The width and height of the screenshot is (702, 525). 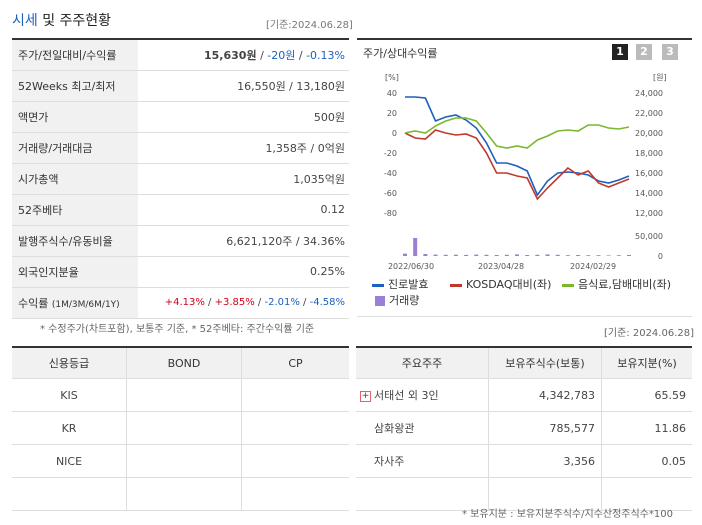 What do you see at coordinates (75, 241) in the screenshot?
I see `quote-label: 발행주식수/유동비율` at bounding box center [75, 241].